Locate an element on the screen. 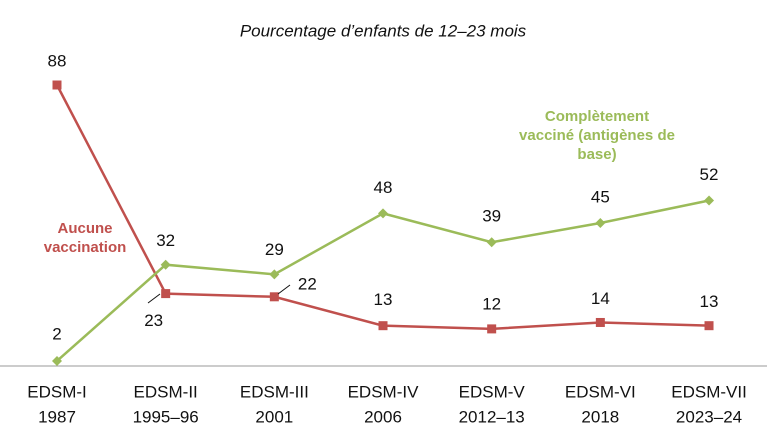 The height and width of the screenshot is (432, 767). x-tick-label: 2023–24 is located at coordinates (709, 416).